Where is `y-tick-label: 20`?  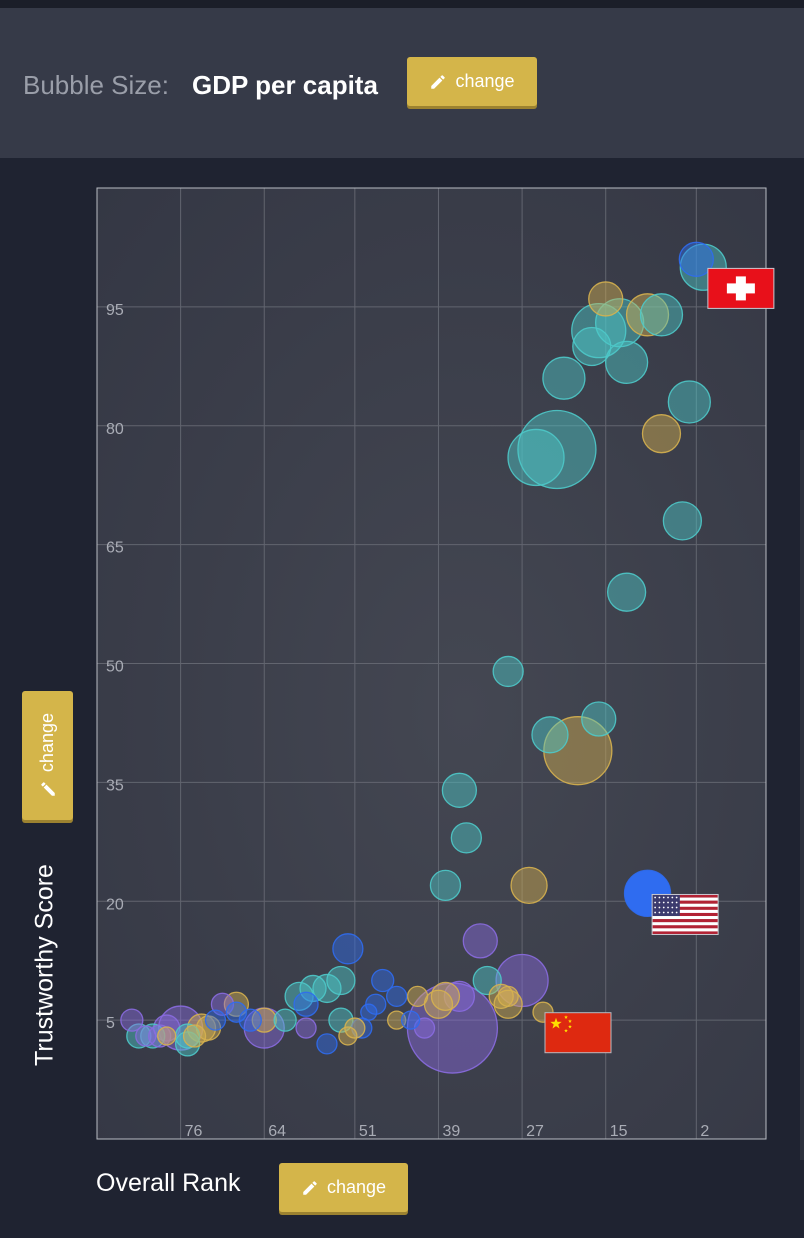
y-tick-label: 20 is located at coordinates (115, 904).